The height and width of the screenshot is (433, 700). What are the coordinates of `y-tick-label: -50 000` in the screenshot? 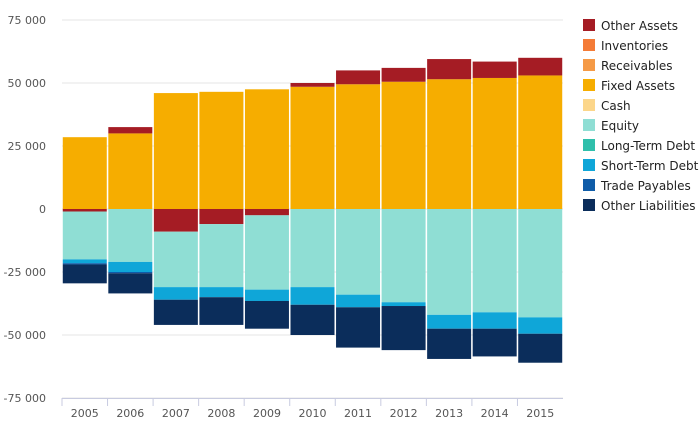 It's located at (25, 335).